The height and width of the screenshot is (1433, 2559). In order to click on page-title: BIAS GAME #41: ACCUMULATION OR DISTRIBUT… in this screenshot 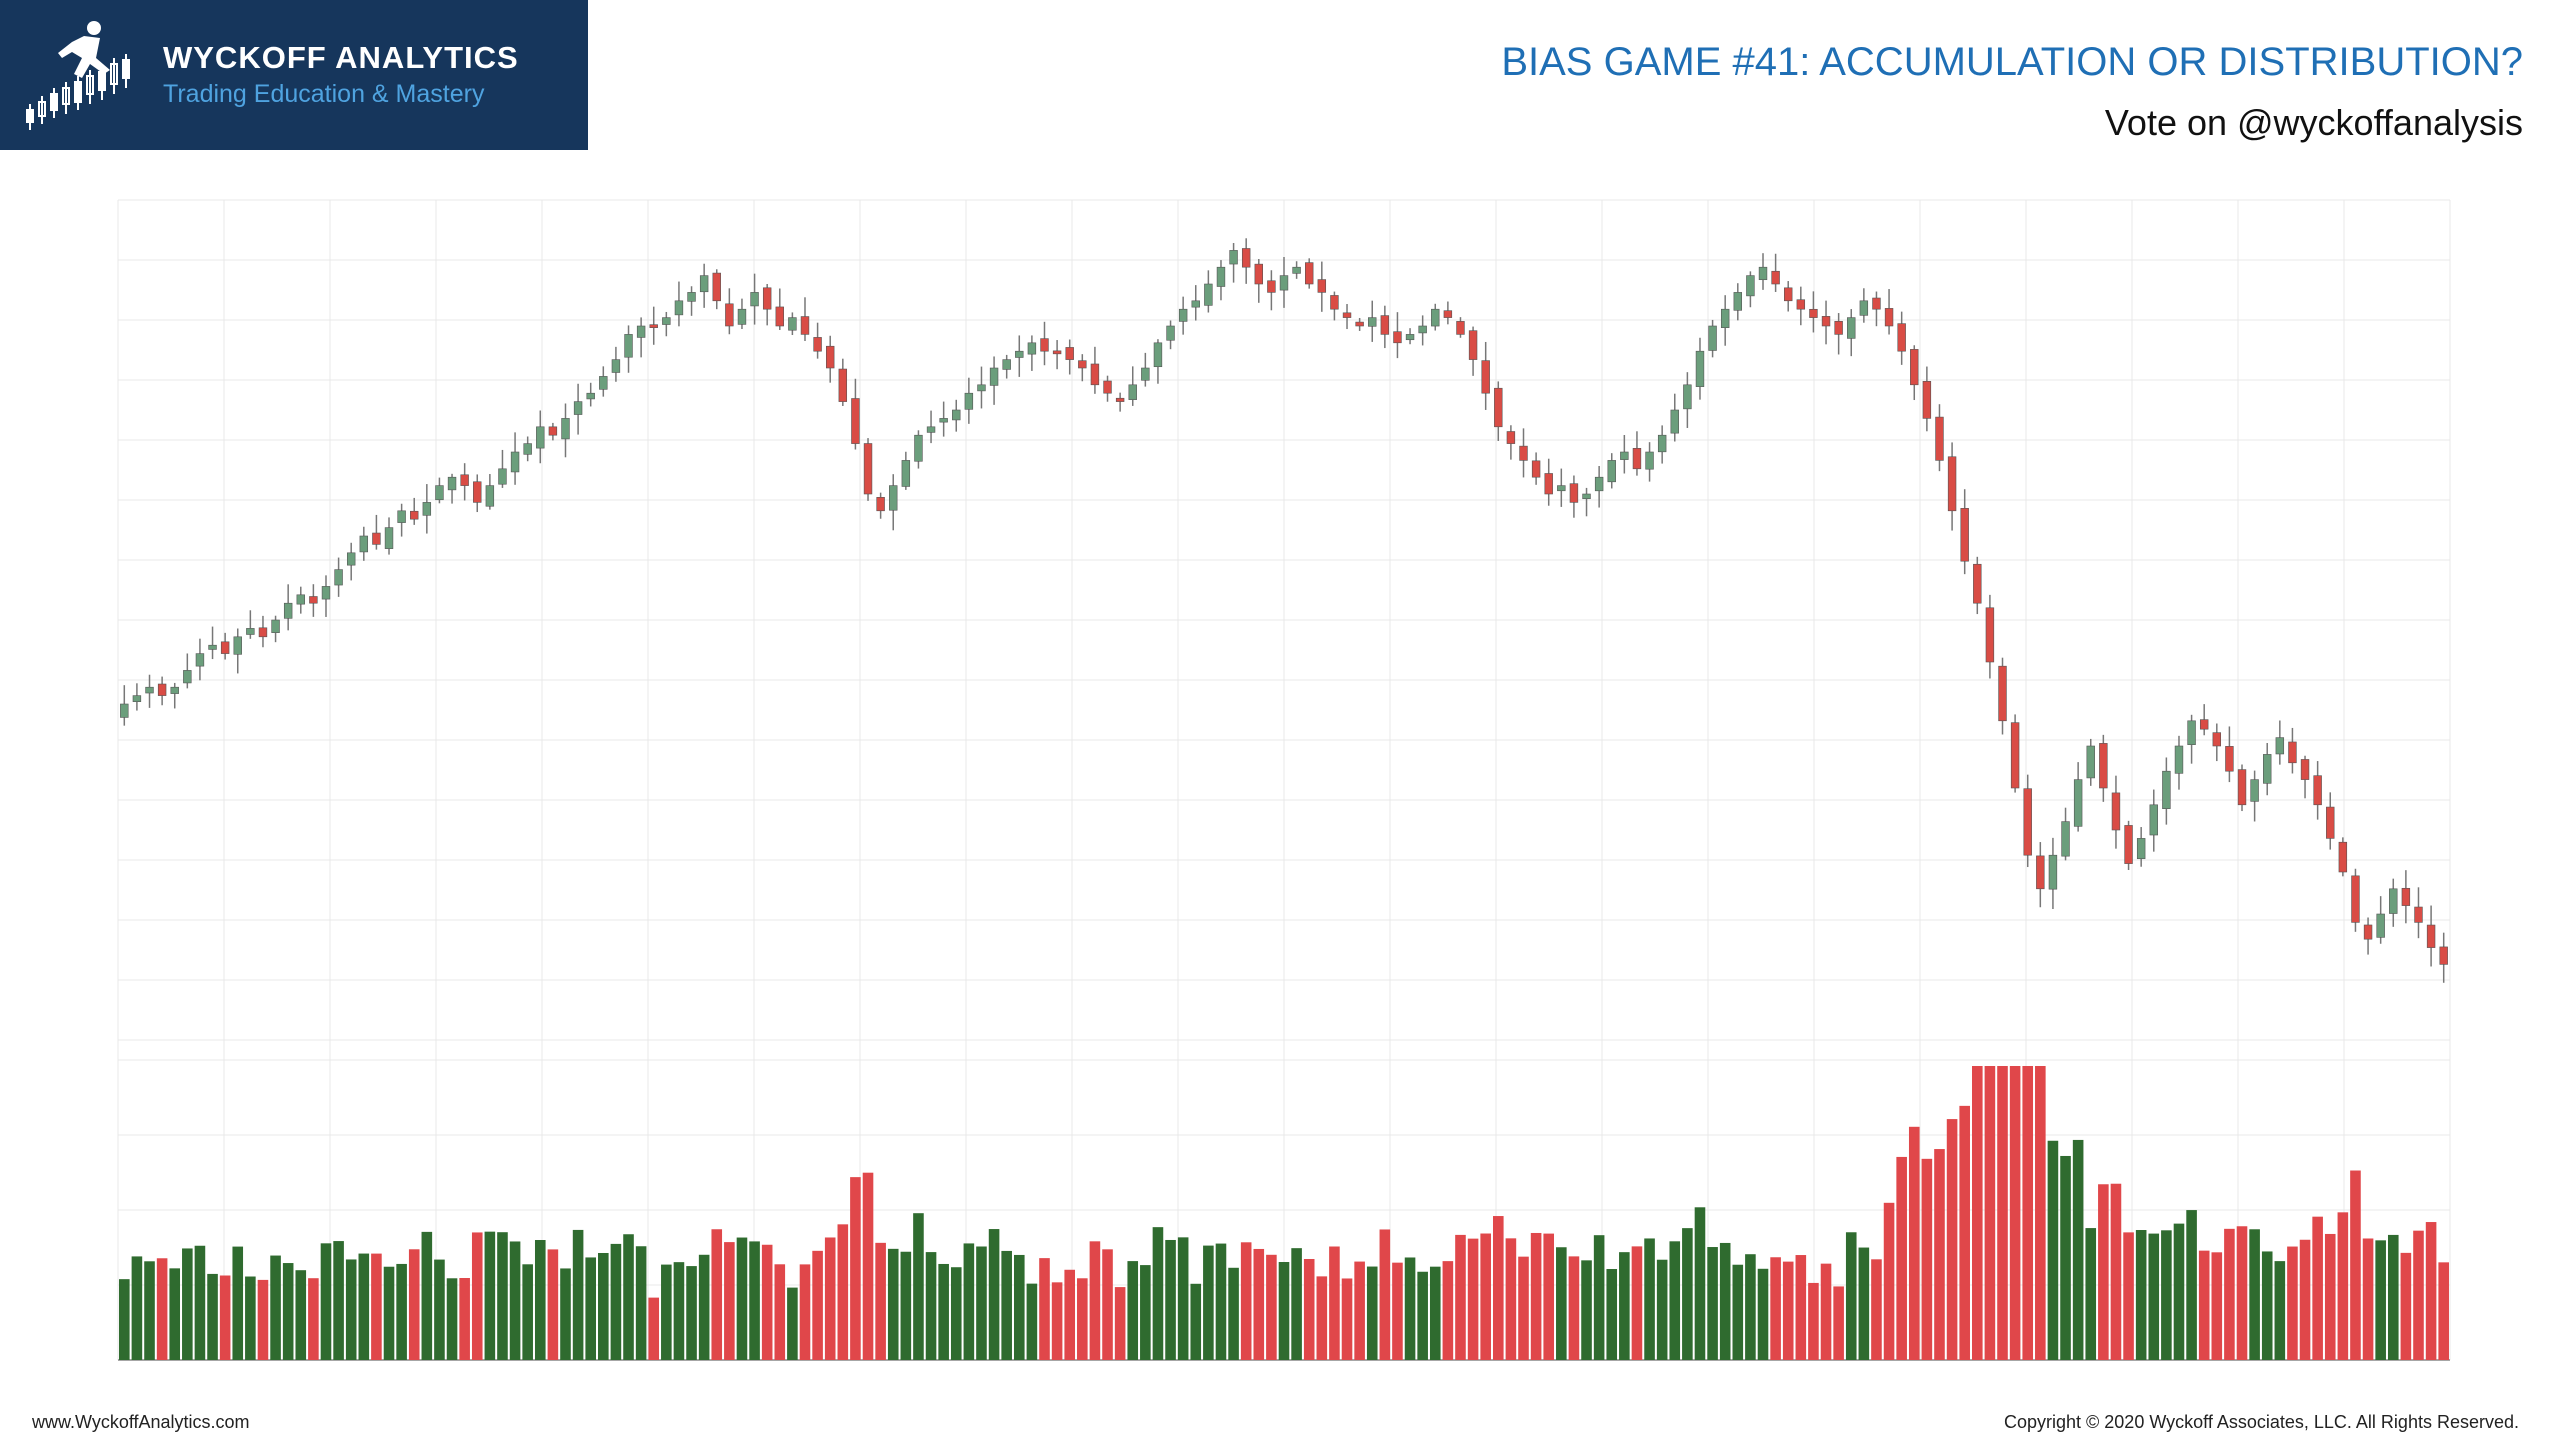, I will do `click(2012, 62)`.